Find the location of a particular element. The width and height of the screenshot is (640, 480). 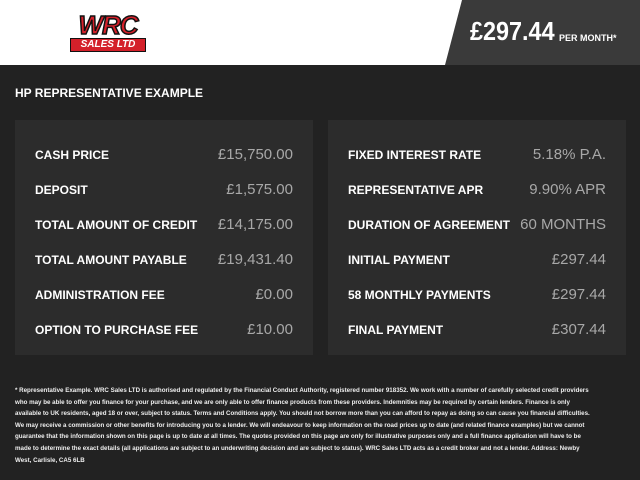

row-value: £15,750.00 is located at coordinates (255, 154).